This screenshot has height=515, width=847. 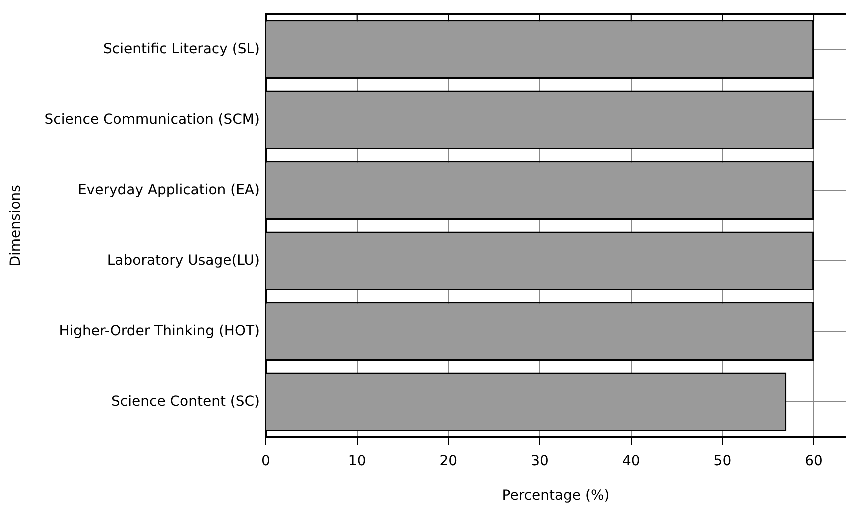 I want to click on x-tick-label: 20, so click(x=449, y=461).